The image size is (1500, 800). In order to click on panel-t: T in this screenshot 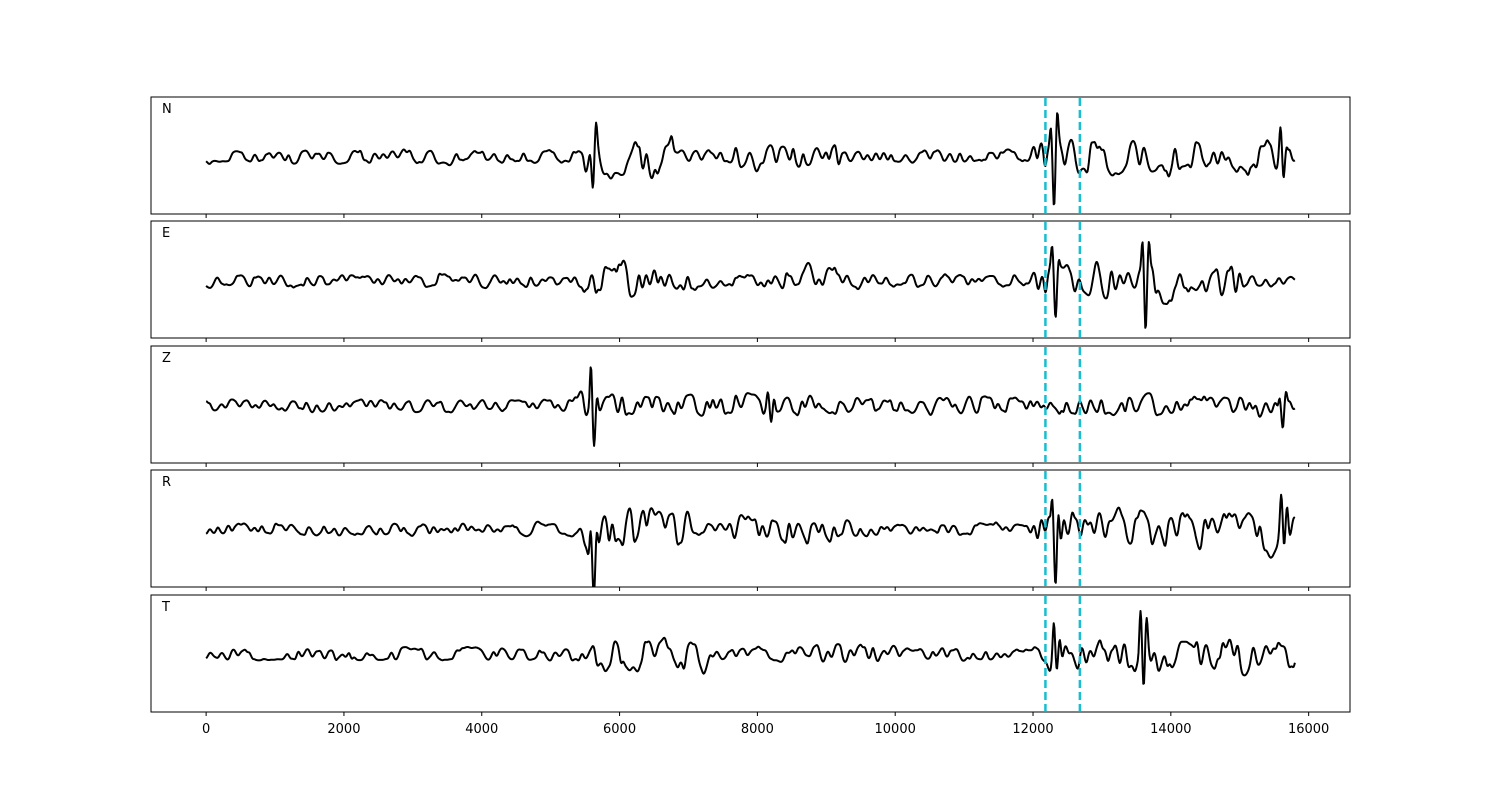, I will do `click(750, 655)`.